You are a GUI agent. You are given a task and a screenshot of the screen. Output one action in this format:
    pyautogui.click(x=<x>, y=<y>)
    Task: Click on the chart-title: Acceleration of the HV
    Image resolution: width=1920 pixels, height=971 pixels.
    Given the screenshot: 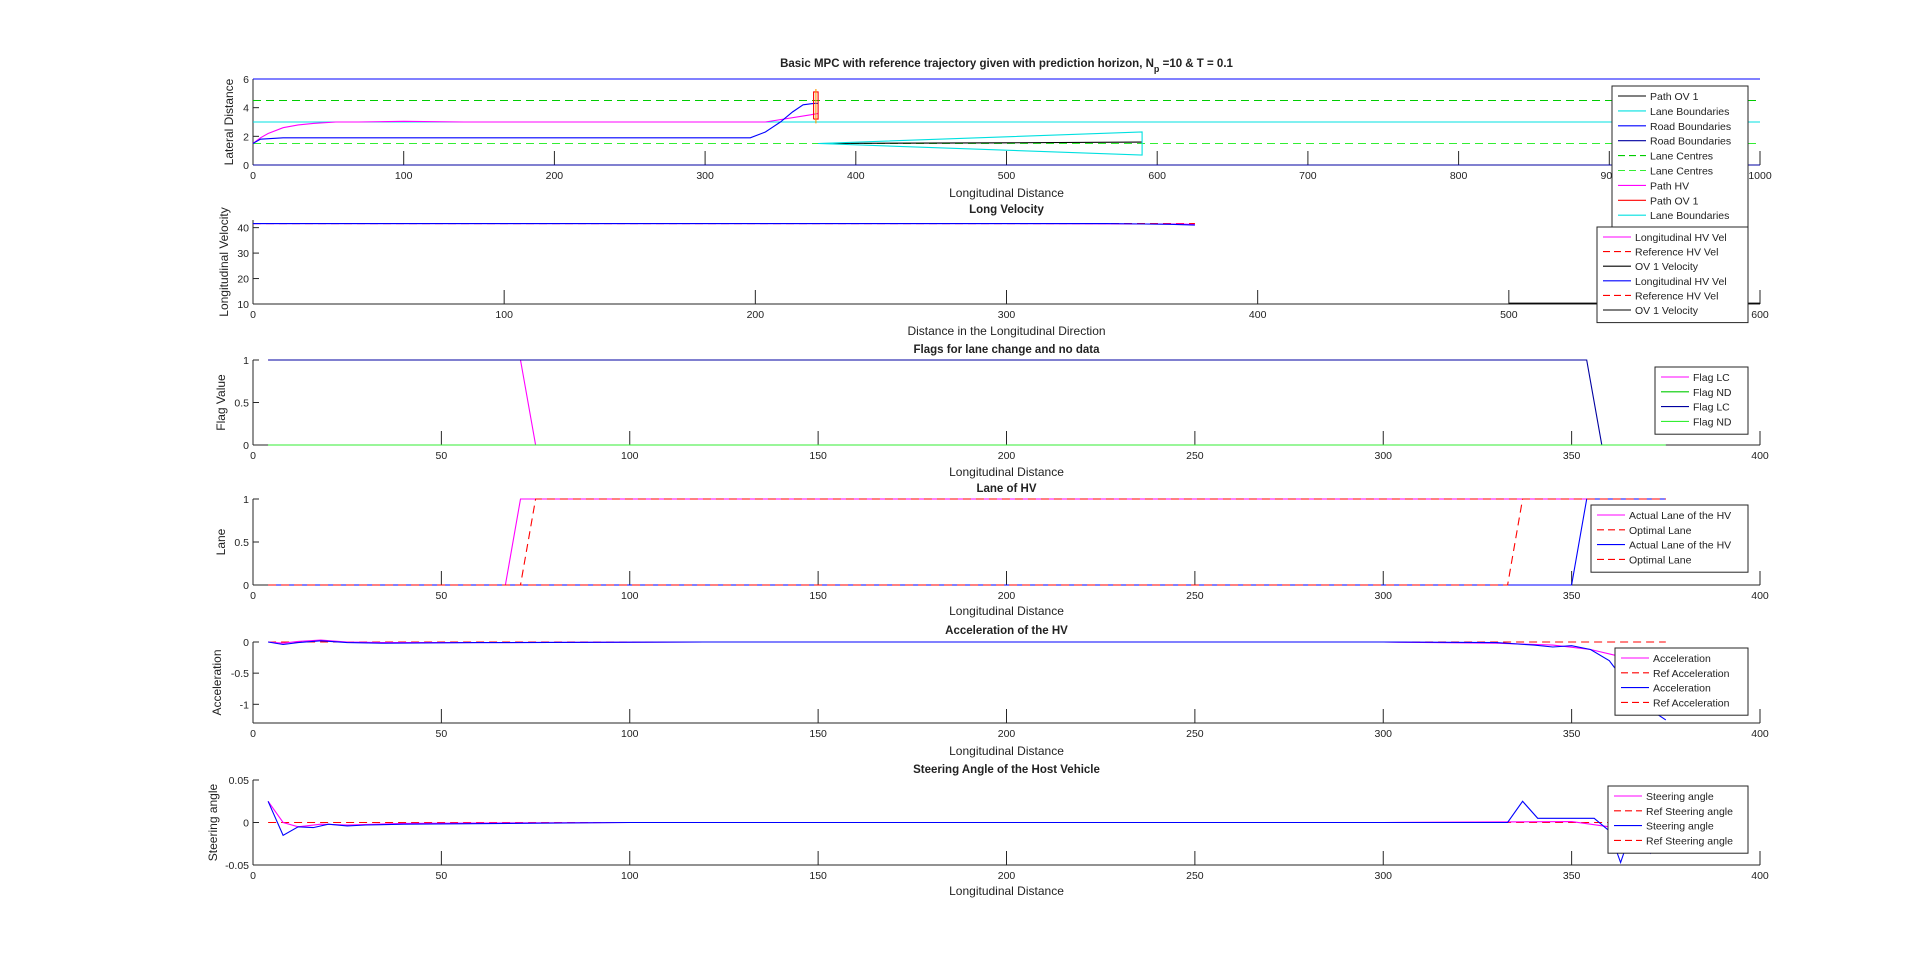 What is the action you would take?
    pyautogui.click(x=1006, y=631)
    